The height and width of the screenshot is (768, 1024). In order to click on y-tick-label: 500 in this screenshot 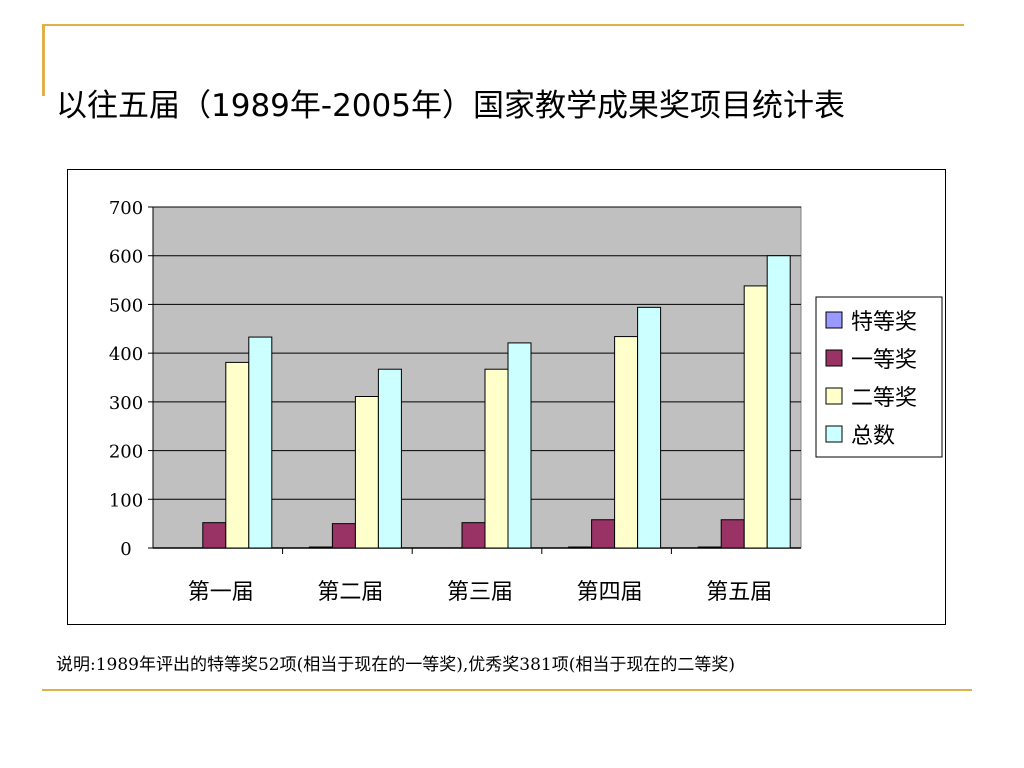, I will do `click(126, 305)`.